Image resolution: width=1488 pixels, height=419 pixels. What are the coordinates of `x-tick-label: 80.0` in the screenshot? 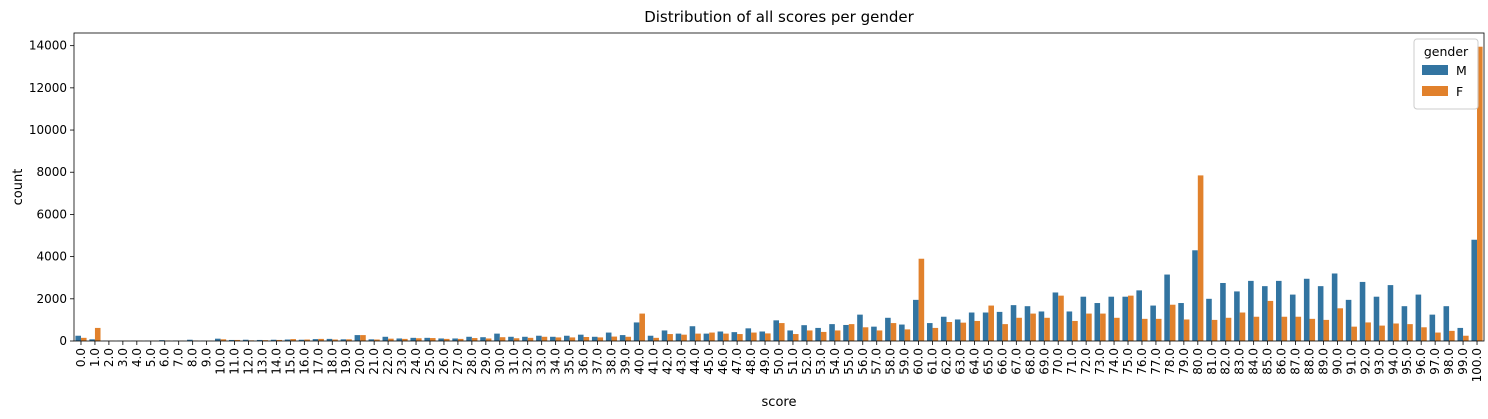 It's located at (1198, 361).